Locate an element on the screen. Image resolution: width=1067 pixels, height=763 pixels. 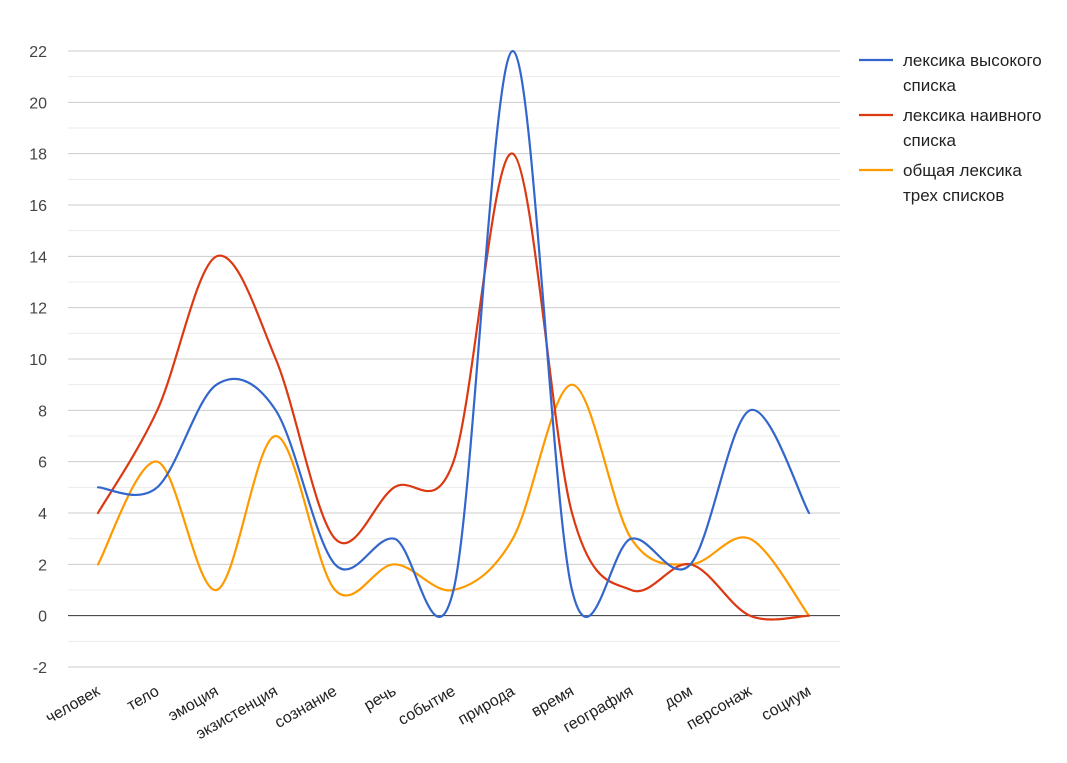
y-tick-label: 22 is located at coordinates (38, 52).